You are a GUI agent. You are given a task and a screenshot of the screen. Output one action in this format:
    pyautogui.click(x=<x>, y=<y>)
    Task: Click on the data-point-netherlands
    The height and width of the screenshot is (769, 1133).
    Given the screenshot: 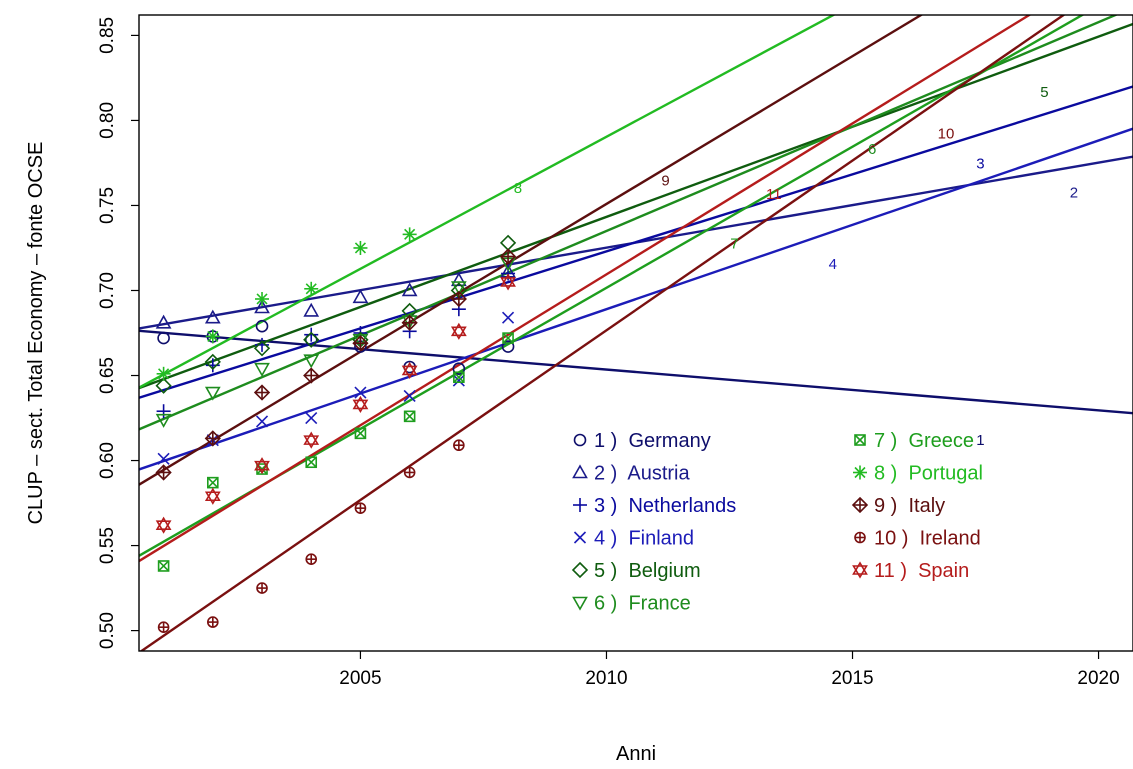 What is the action you would take?
    pyautogui.click(x=311, y=334)
    